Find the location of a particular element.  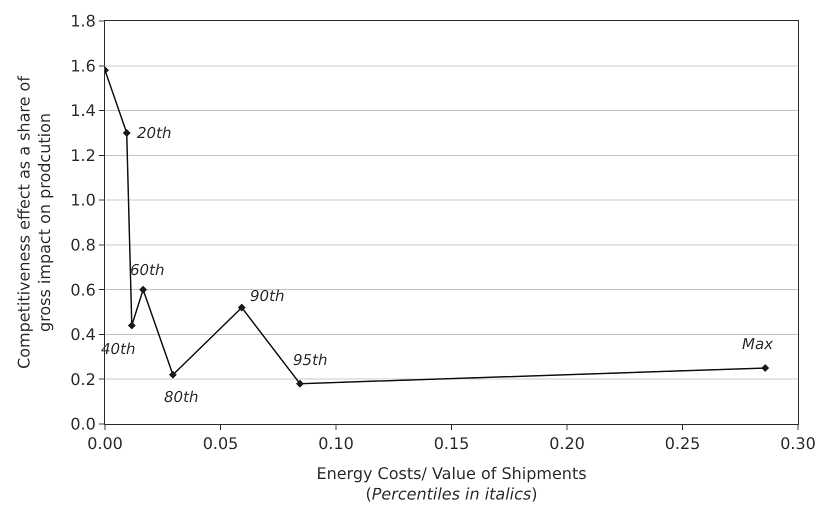

x-tick-label: 0.15 is located at coordinates (452, 444).